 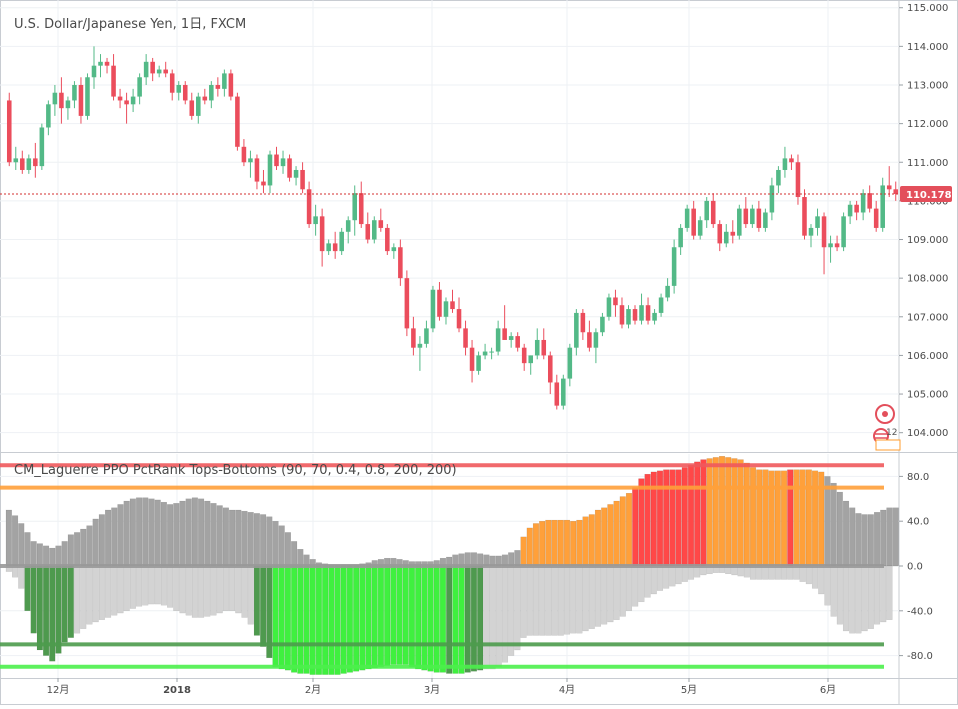 I want to click on time-tick-label: 2018, so click(x=177, y=690).